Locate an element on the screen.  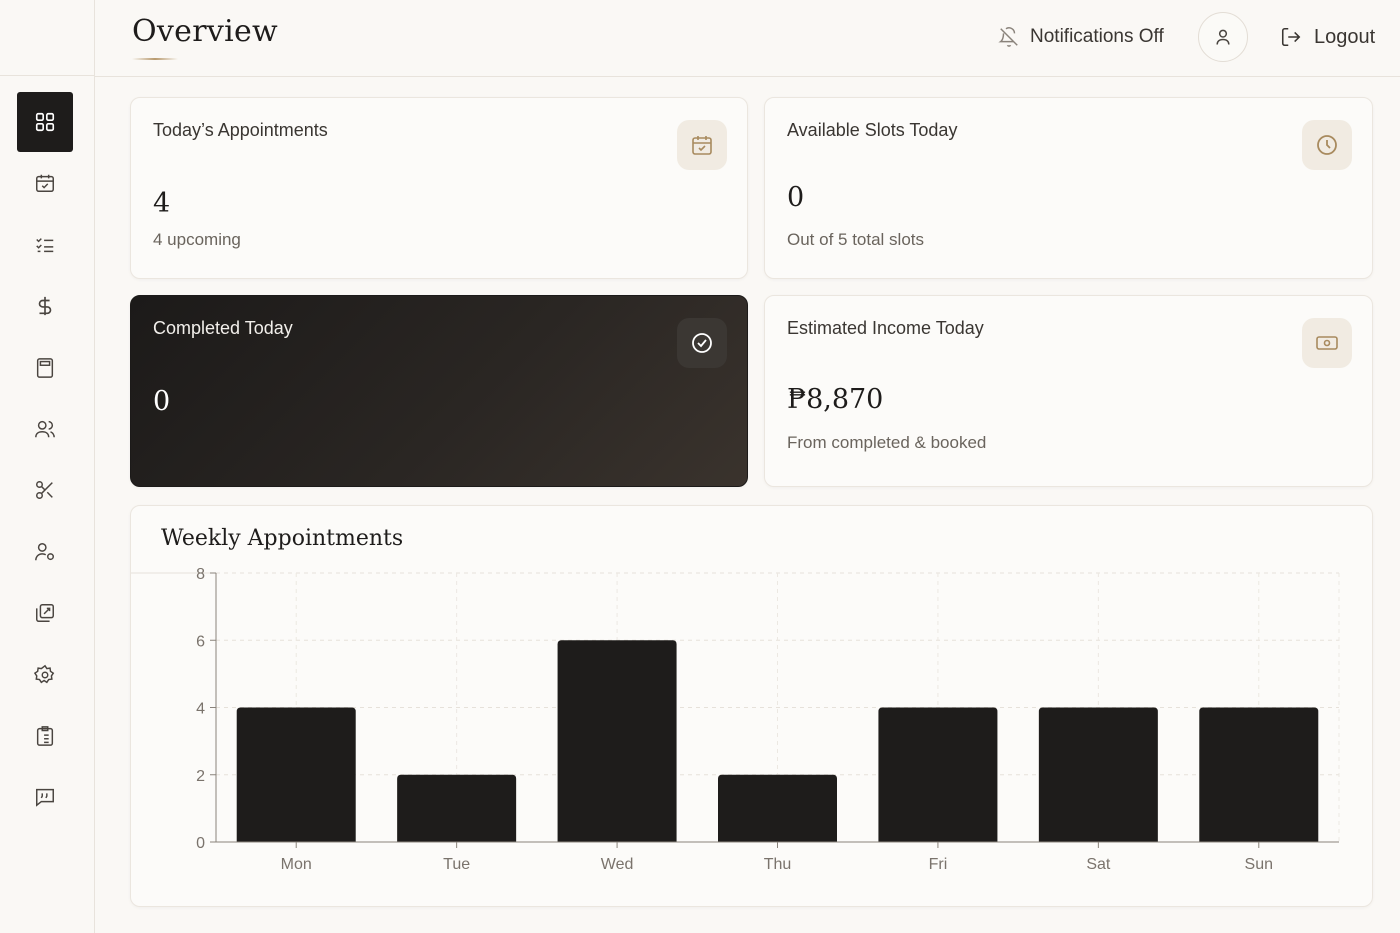
page-title: Overview is located at coordinates (205, 31).